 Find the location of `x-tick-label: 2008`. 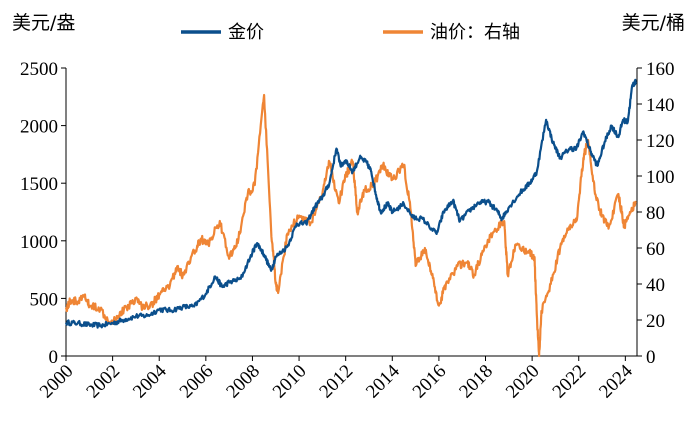

x-tick-label: 2008 is located at coordinates (243, 382).